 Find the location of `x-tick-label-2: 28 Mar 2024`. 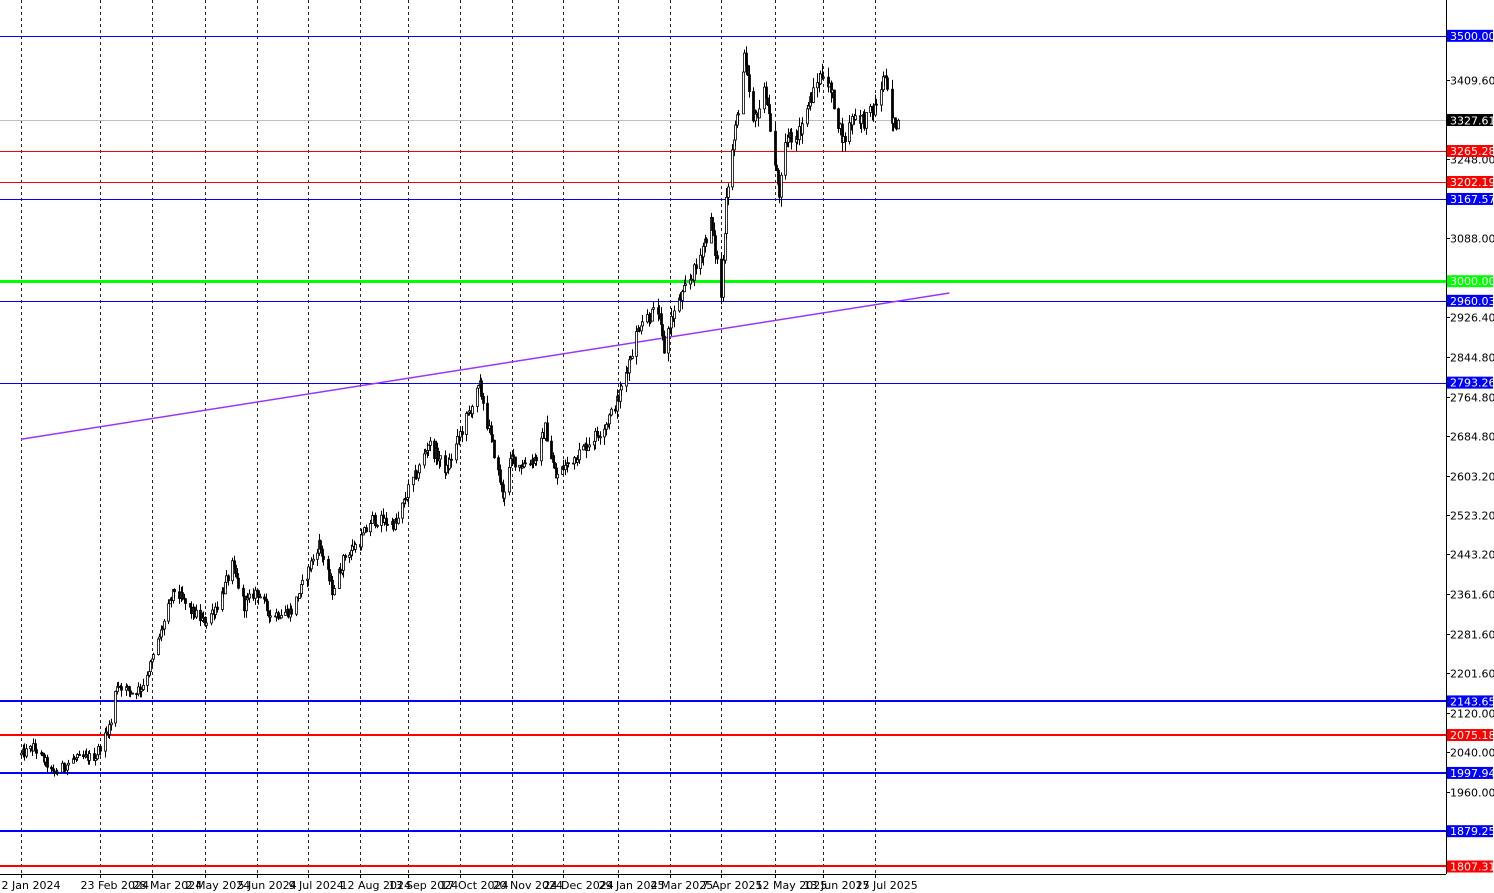

x-tick-label-2: 28 Mar 2024 is located at coordinates (168, 885).